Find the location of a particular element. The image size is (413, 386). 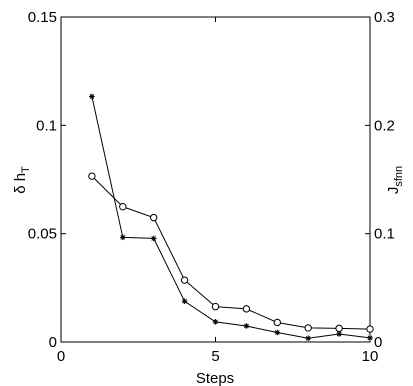

x-tick-label: 5 is located at coordinates (215, 356).